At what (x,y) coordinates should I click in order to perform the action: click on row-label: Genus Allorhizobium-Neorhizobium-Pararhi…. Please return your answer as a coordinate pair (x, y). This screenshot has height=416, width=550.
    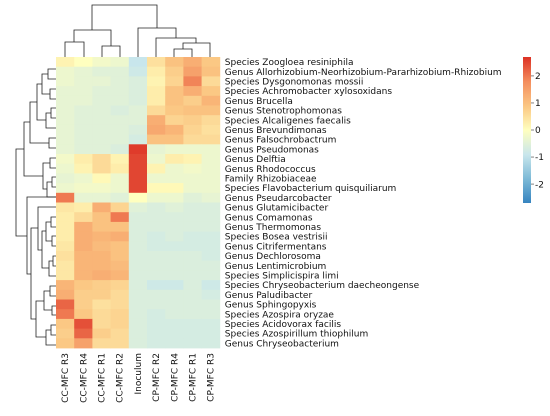
    Looking at the image, I should click on (363, 73).